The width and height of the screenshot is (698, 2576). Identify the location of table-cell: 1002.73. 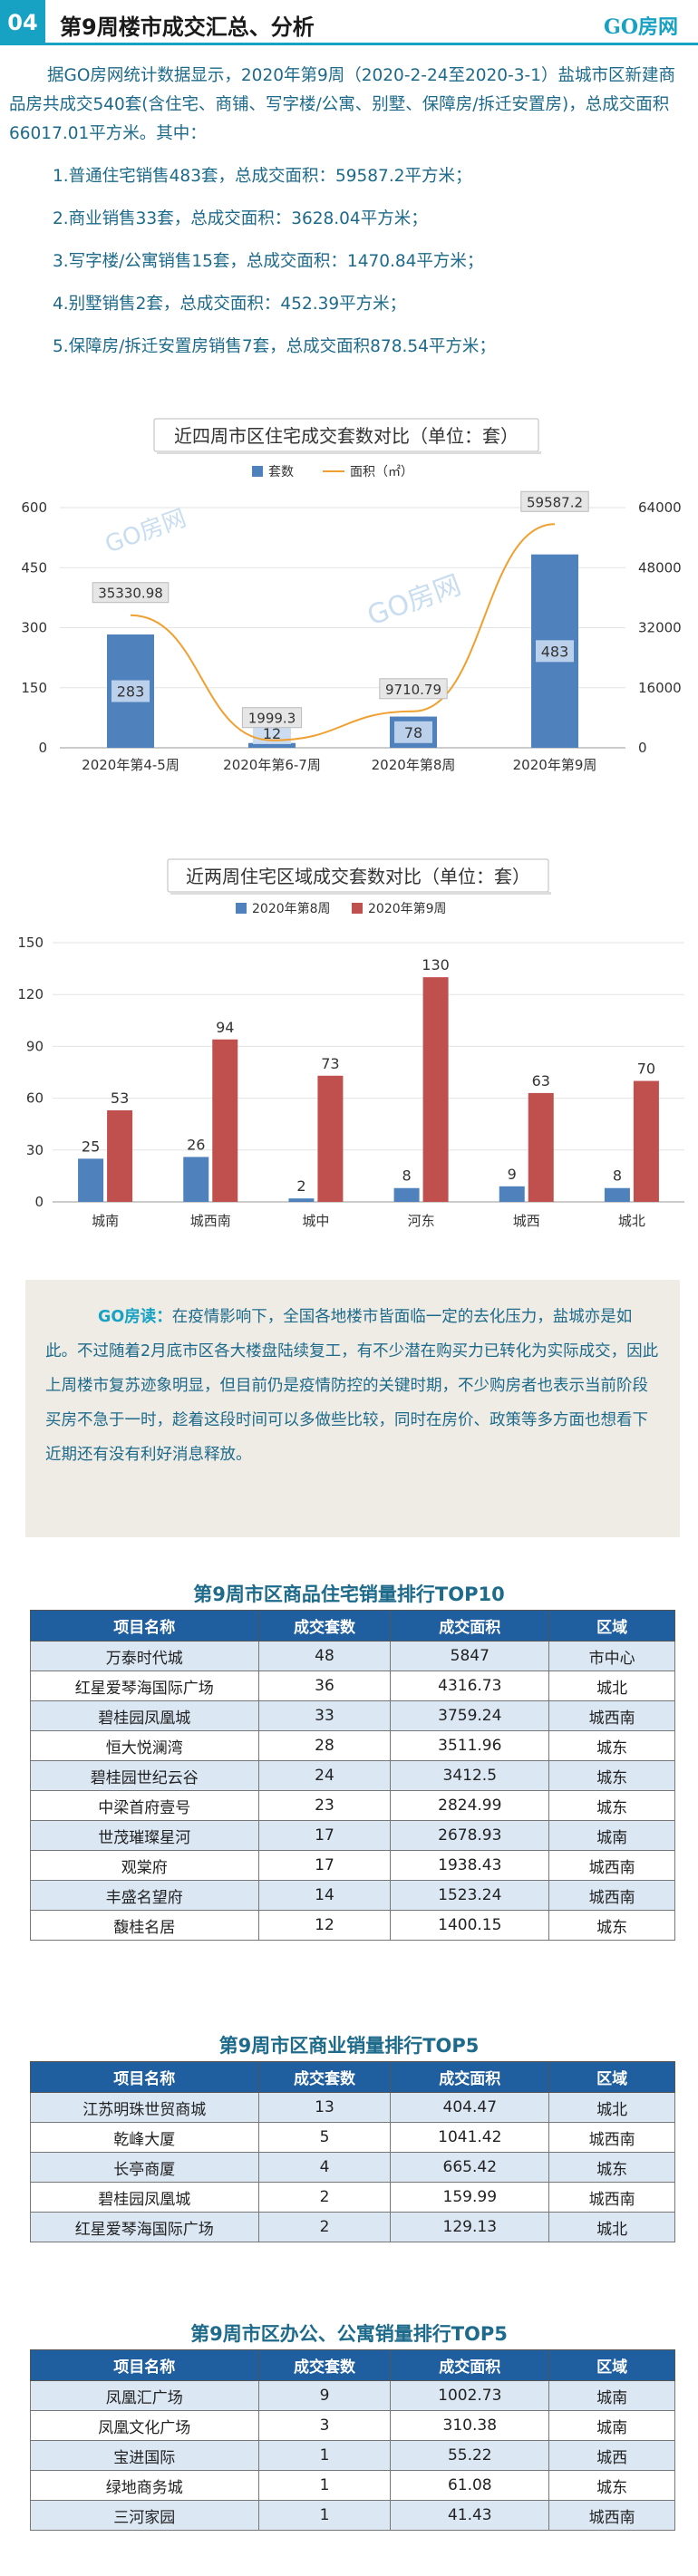
(470, 2395).